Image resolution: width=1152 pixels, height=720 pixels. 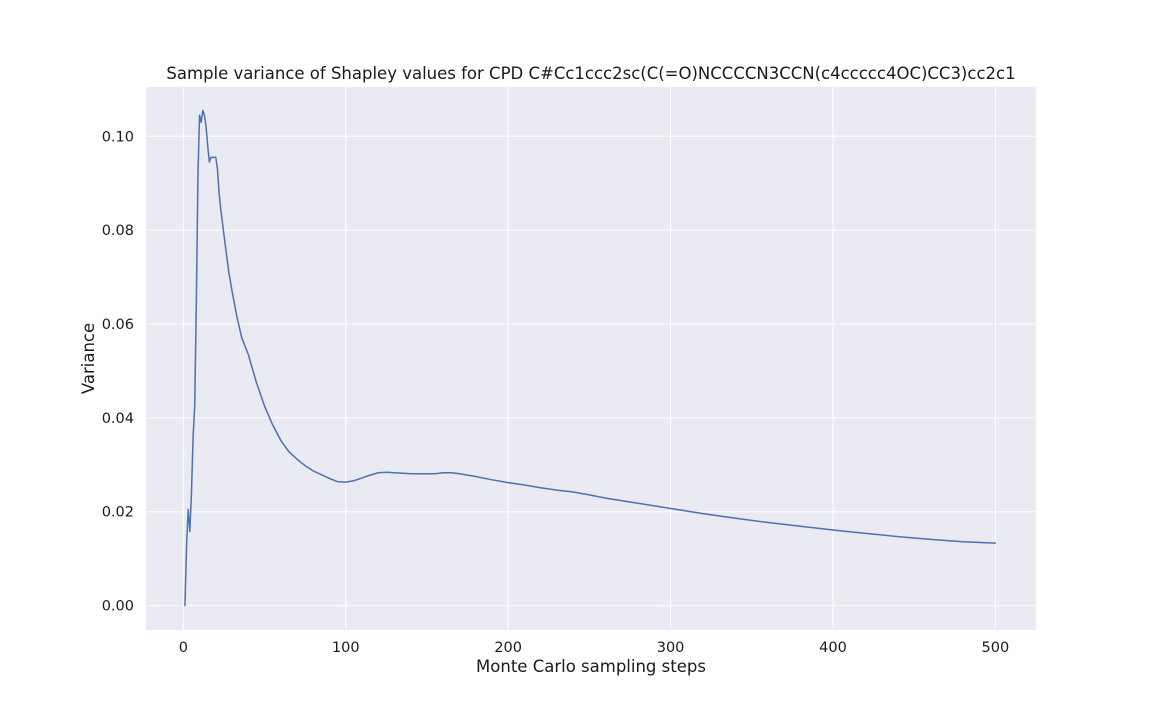 What do you see at coordinates (118, 419) in the screenshot?
I see `y-tick-label: 0.04` at bounding box center [118, 419].